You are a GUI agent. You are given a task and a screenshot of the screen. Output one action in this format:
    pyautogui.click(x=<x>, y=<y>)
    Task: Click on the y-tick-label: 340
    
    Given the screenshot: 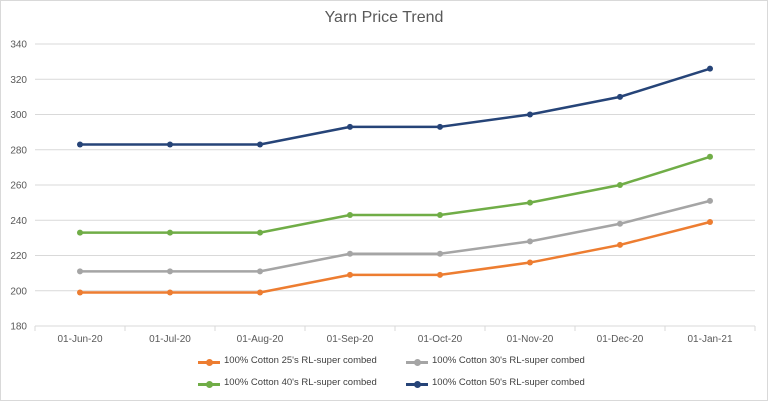 What is the action you would take?
    pyautogui.click(x=18, y=45)
    